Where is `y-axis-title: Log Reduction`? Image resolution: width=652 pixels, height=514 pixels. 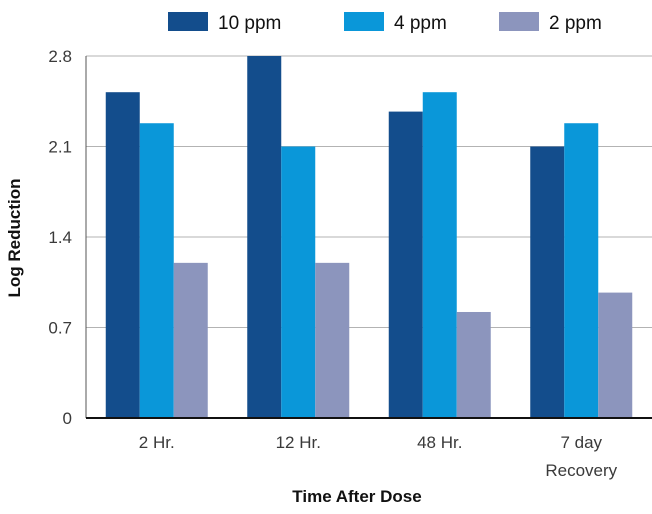 y-axis-title: Log Reduction is located at coordinates (14, 238).